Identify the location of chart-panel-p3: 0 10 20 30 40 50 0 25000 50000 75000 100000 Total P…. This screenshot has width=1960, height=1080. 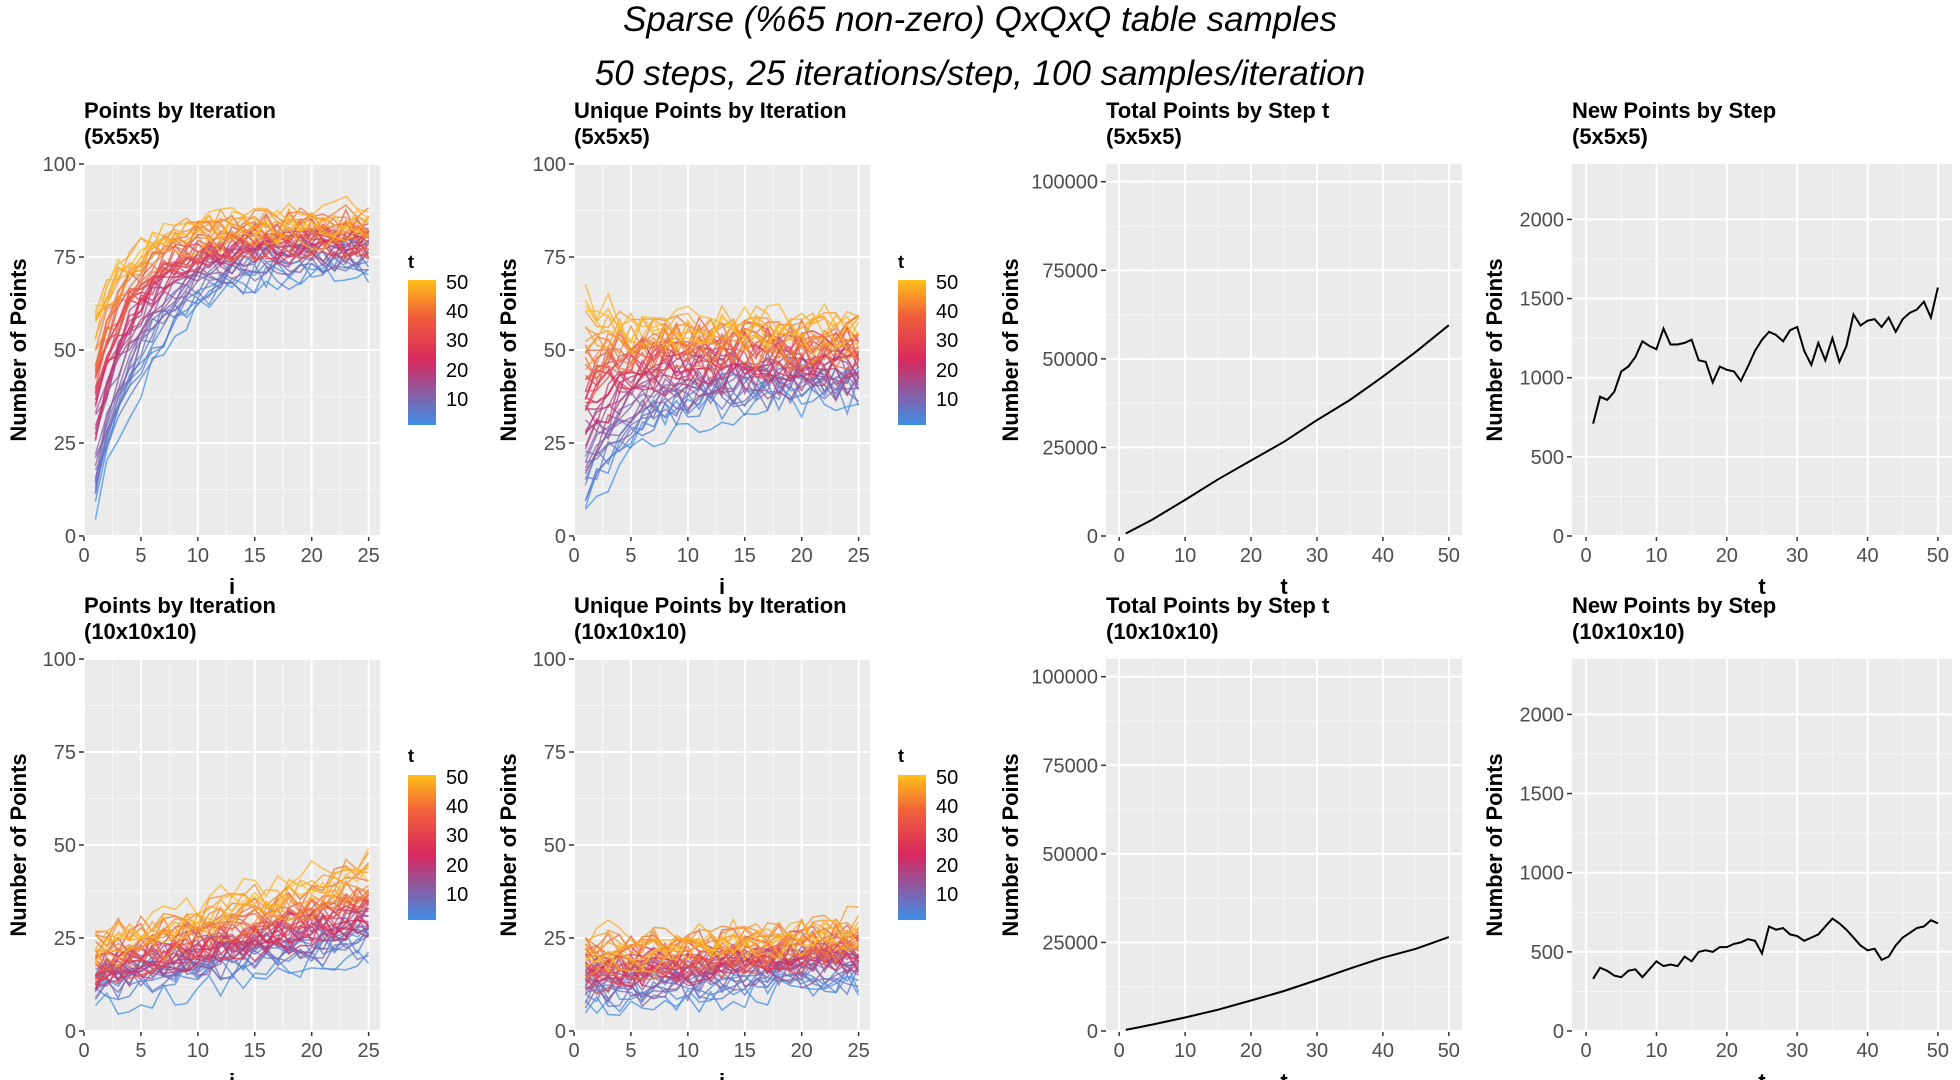
(1230, 348).